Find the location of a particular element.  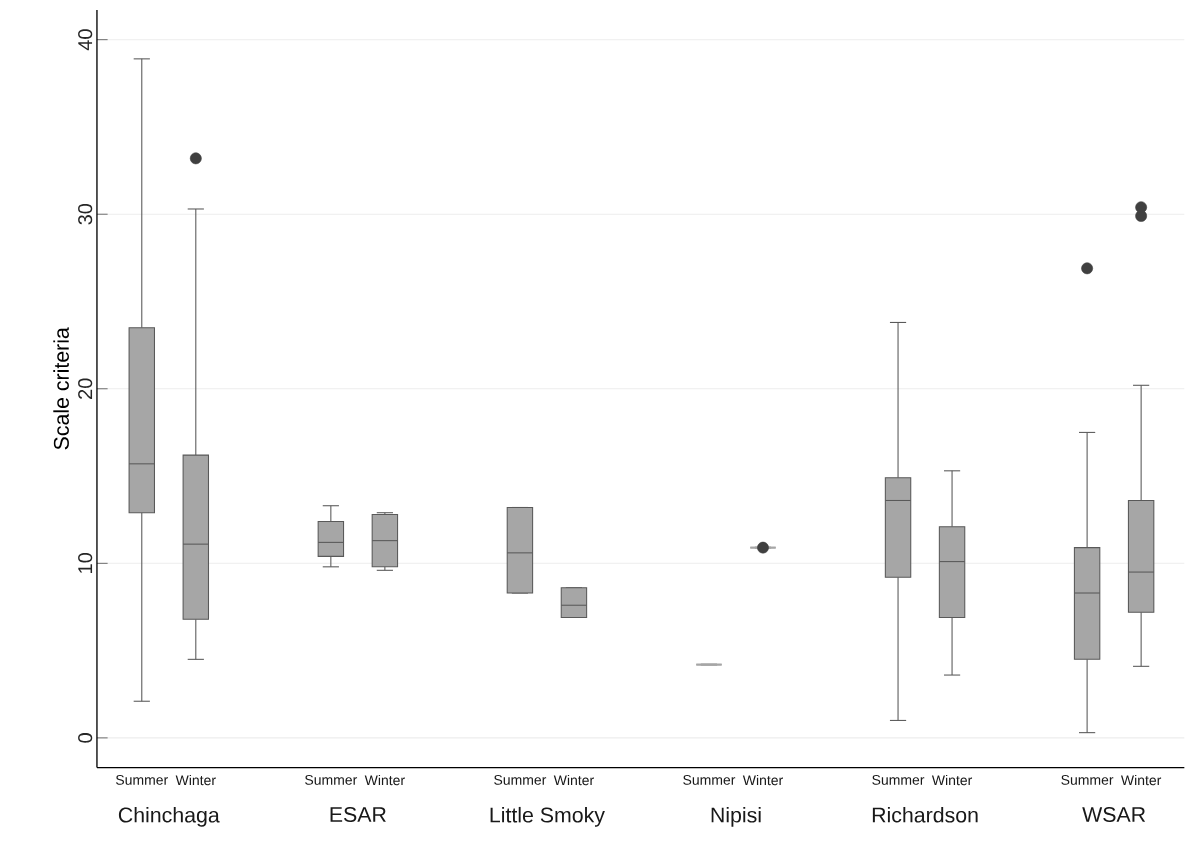

y-tick-label: 0 is located at coordinates (85, 738).